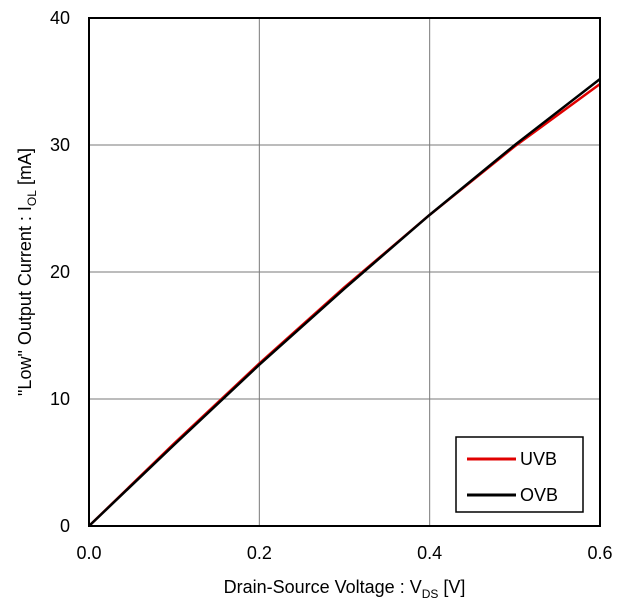 The height and width of the screenshot is (606, 632). I want to click on y-tick-labels: 0 10 20 30 40, so click(60, 272).